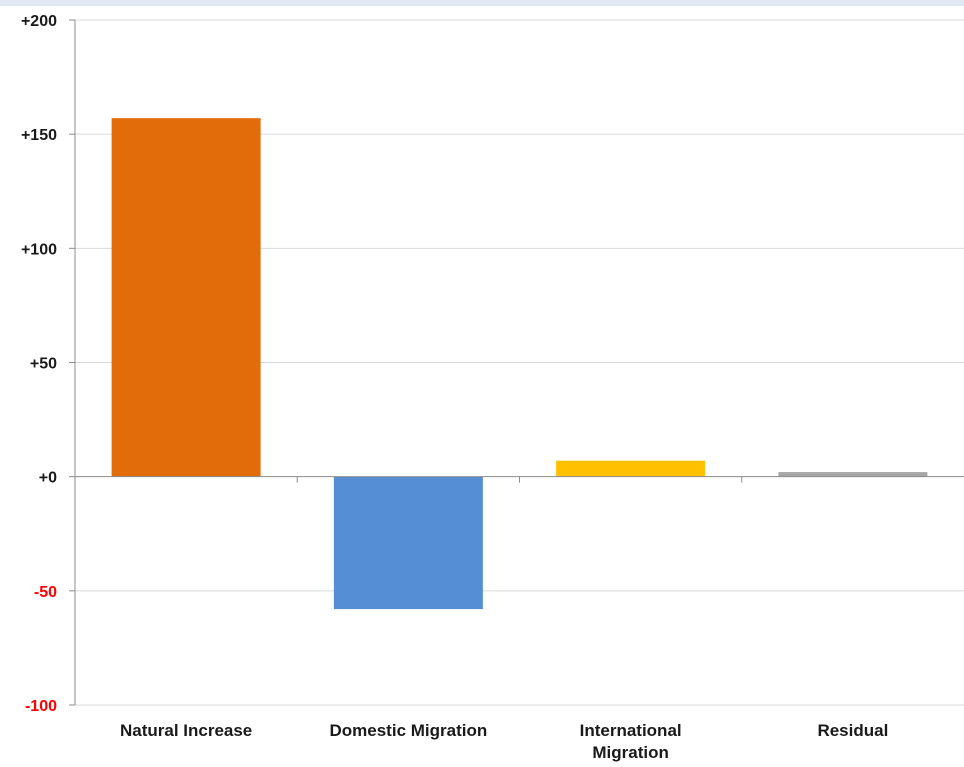 This screenshot has height=767, width=964. Describe the element at coordinates (43, 364) in the screenshot. I see `y-tick-label: +50` at that location.